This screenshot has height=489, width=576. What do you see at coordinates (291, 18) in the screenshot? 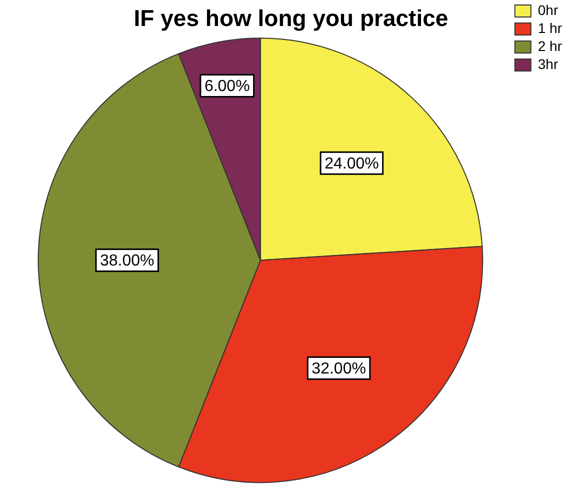
I see `chart-title: IF yes how long you practice` at bounding box center [291, 18].